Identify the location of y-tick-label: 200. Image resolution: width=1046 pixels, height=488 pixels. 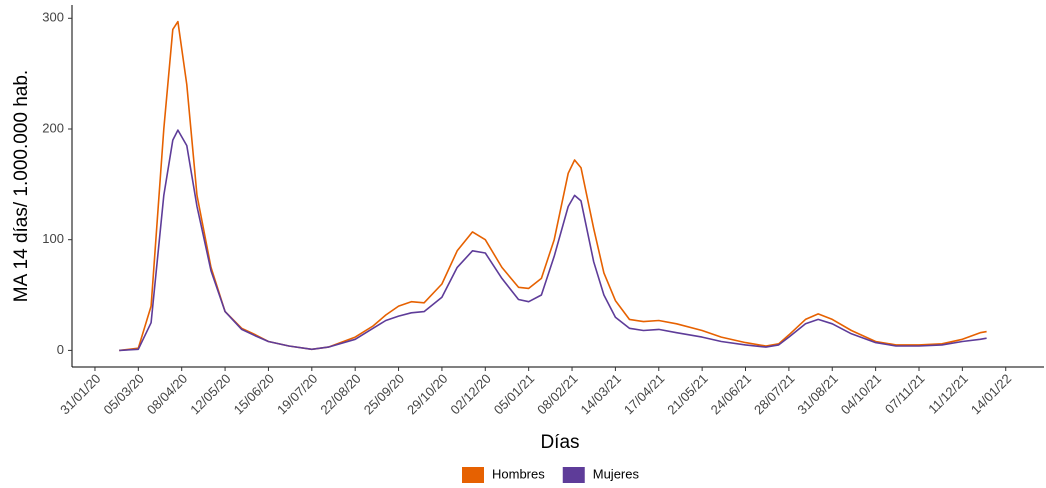
(53, 127).